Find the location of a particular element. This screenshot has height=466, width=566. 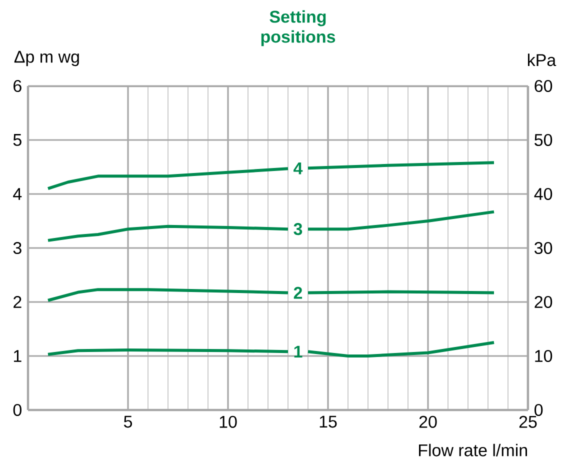

x-tick-label: 25 is located at coordinates (528, 422).